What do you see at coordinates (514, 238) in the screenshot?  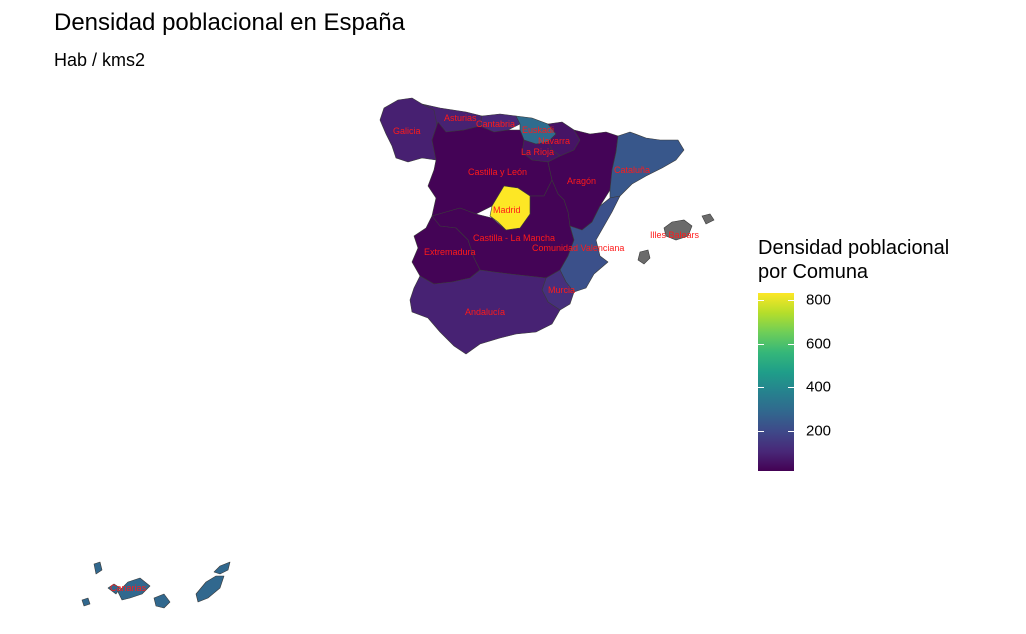 I see `label-castilla-la-mancha: Castilla - La Mancha` at bounding box center [514, 238].